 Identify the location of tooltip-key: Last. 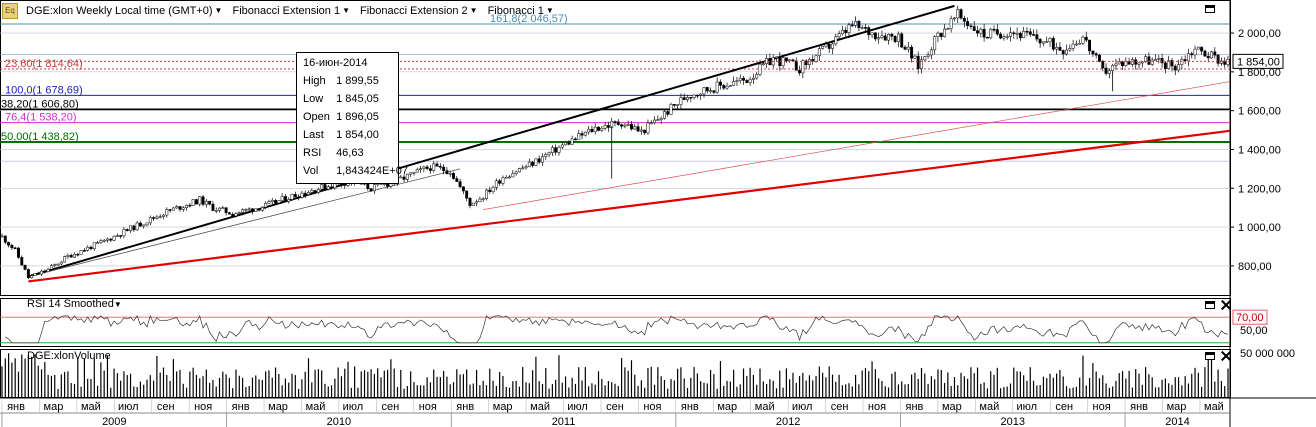
(313, 135).